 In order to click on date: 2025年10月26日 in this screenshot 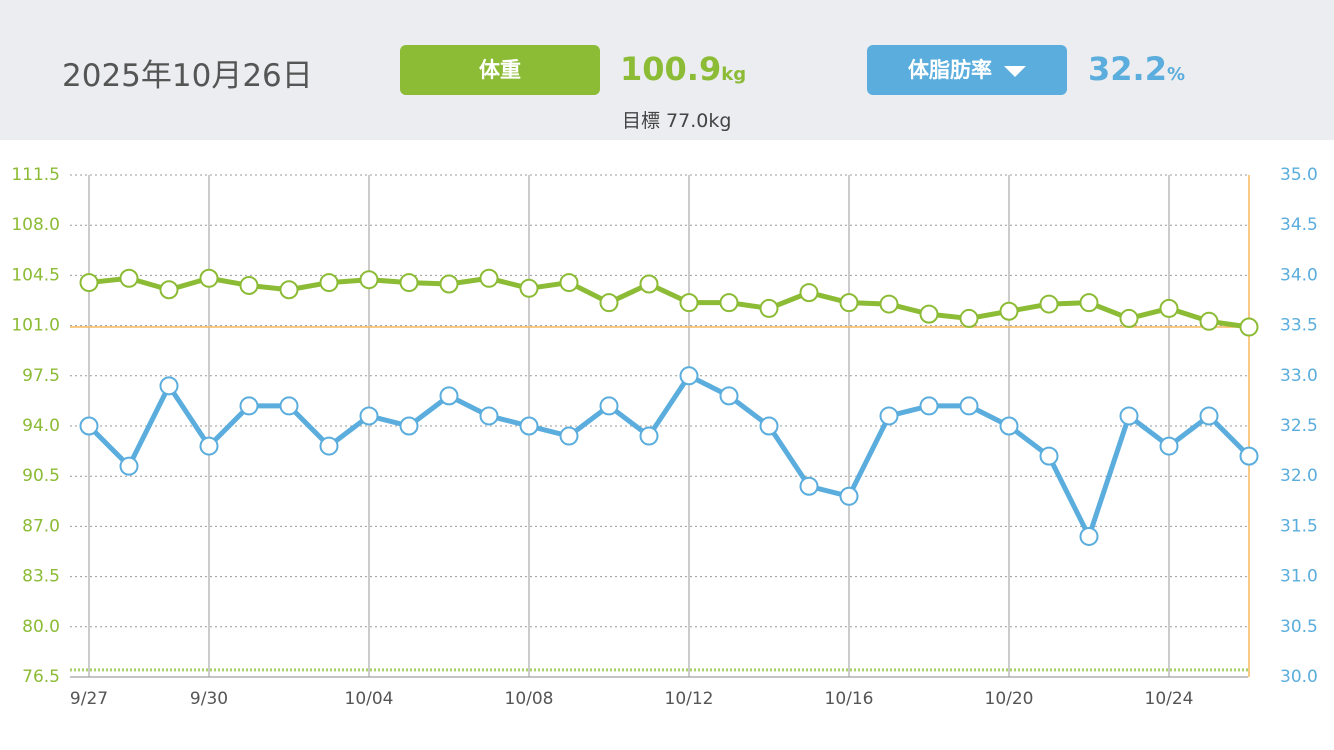, I will do `click(187, 76)`.